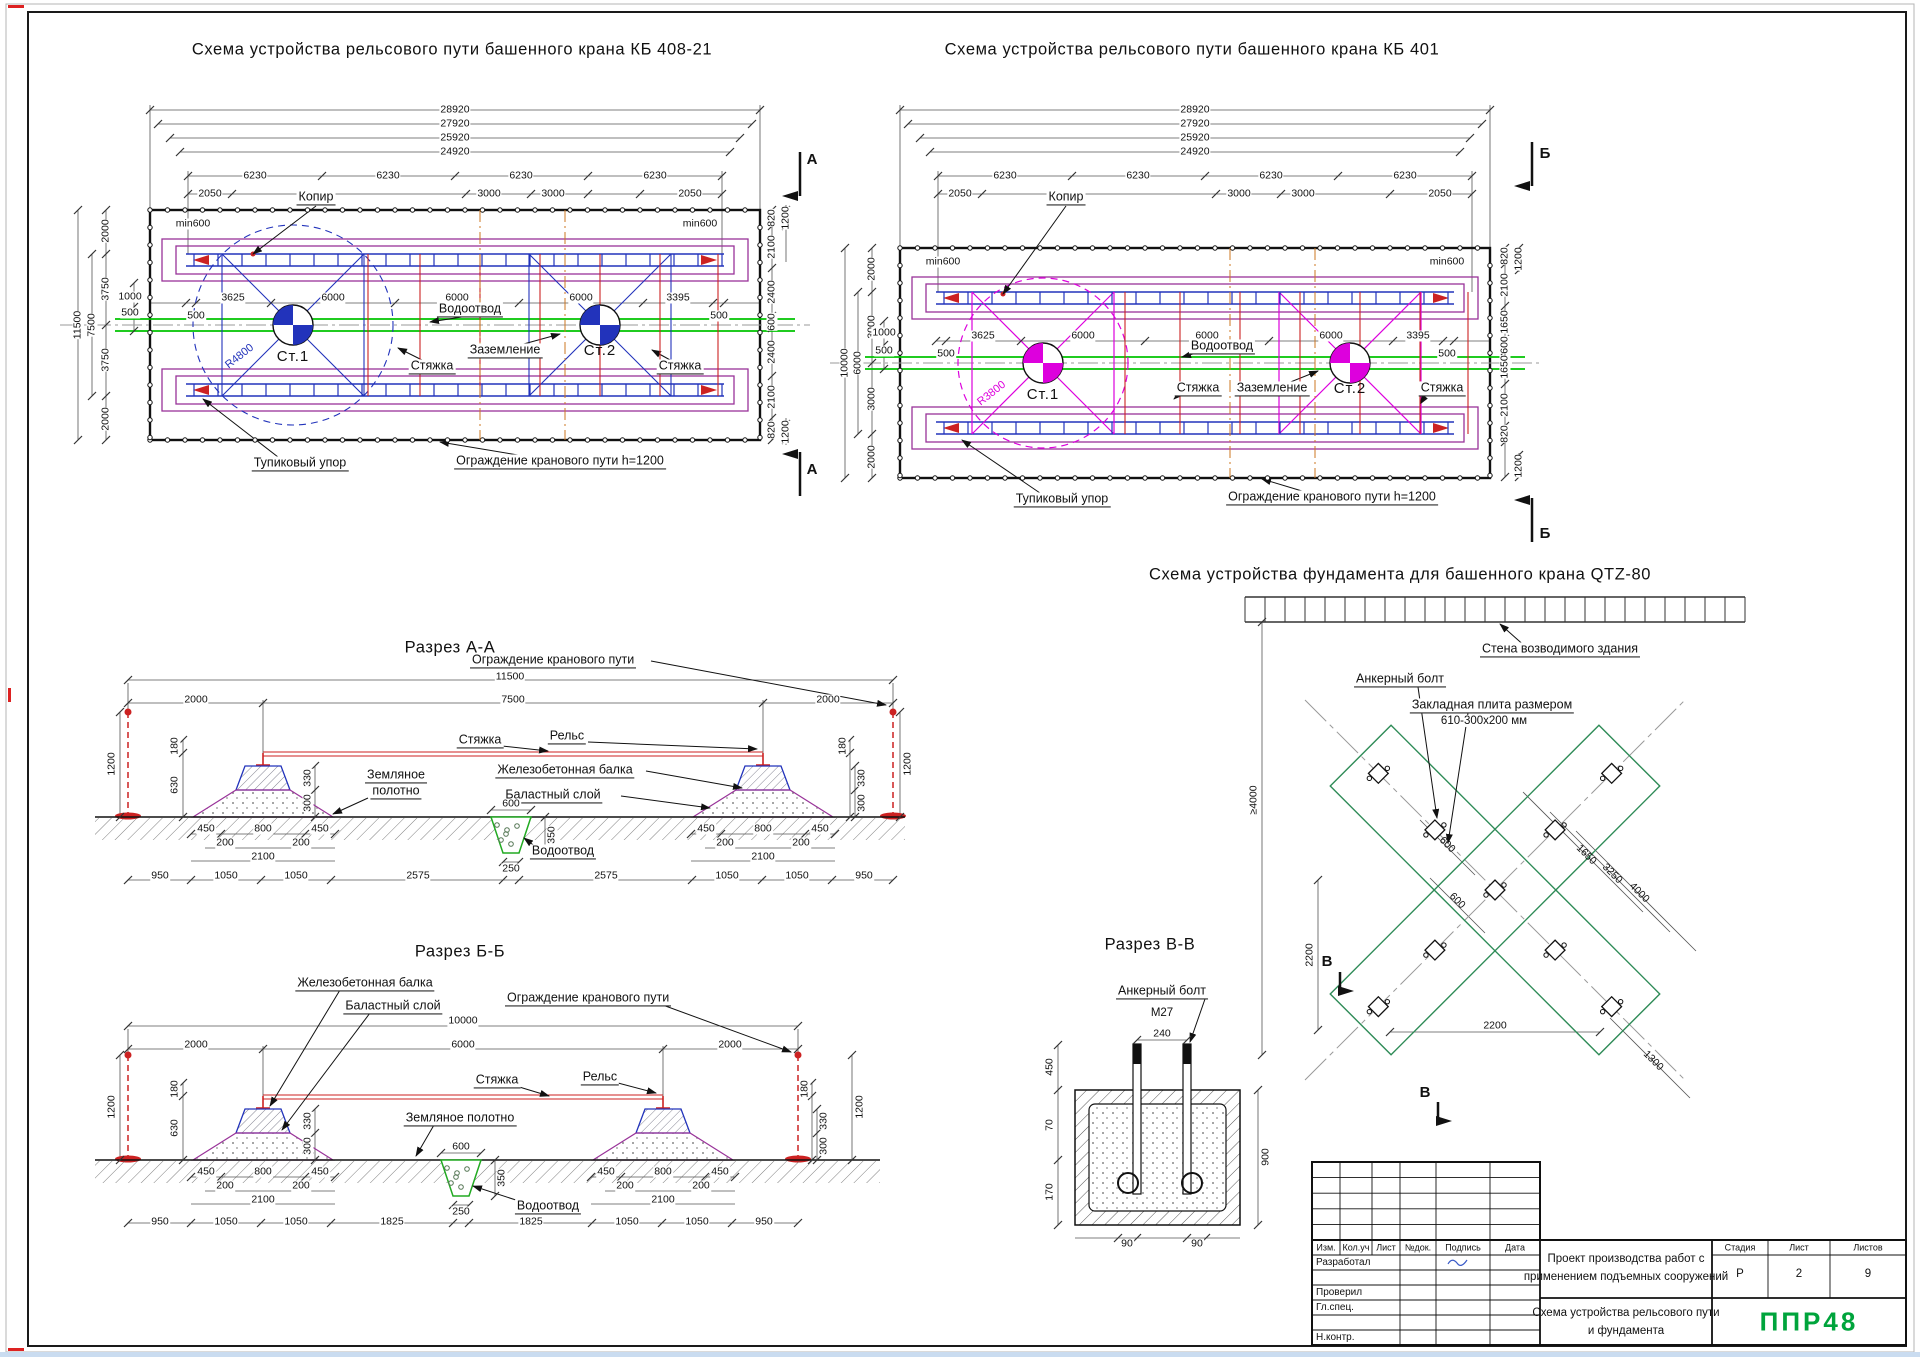 The image size is (1920, 1357). I want to click on sec-bb-row2-0: 200, so click(225, 1185).